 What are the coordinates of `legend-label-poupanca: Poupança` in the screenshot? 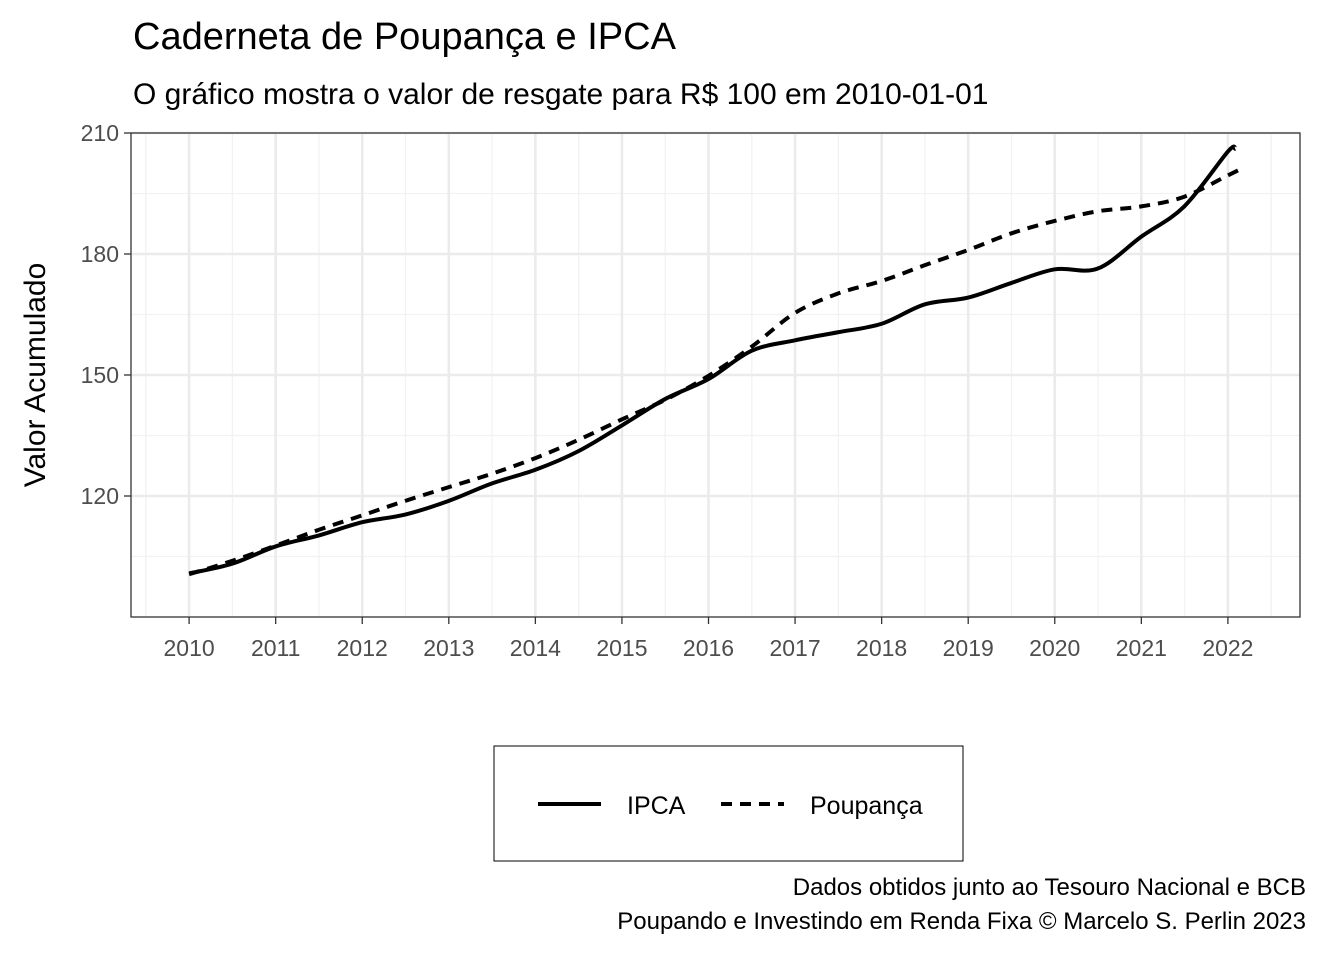 It's located at (866, 806).